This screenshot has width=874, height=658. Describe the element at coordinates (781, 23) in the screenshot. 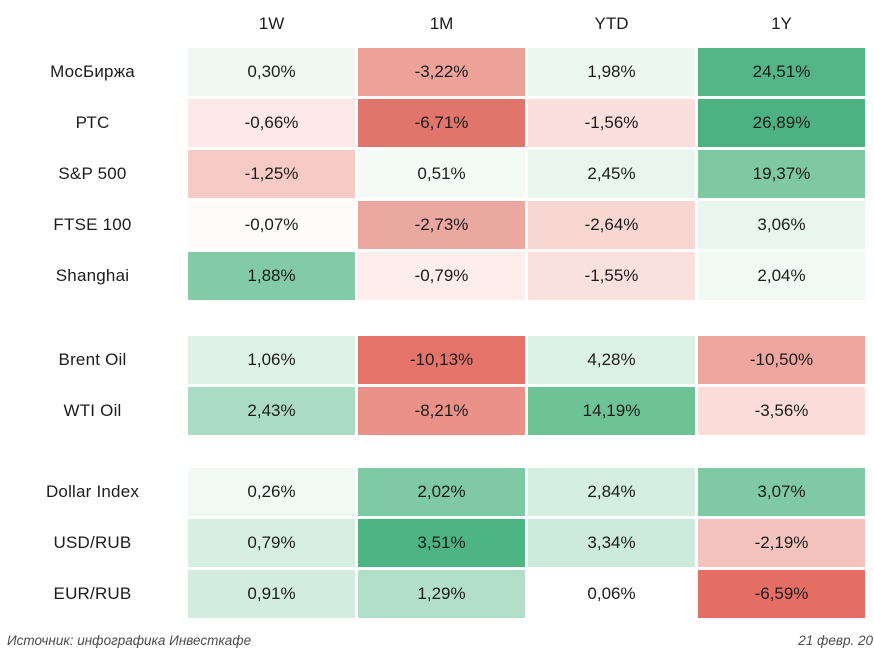

I see `column-header-1y: 1Y` at that location.